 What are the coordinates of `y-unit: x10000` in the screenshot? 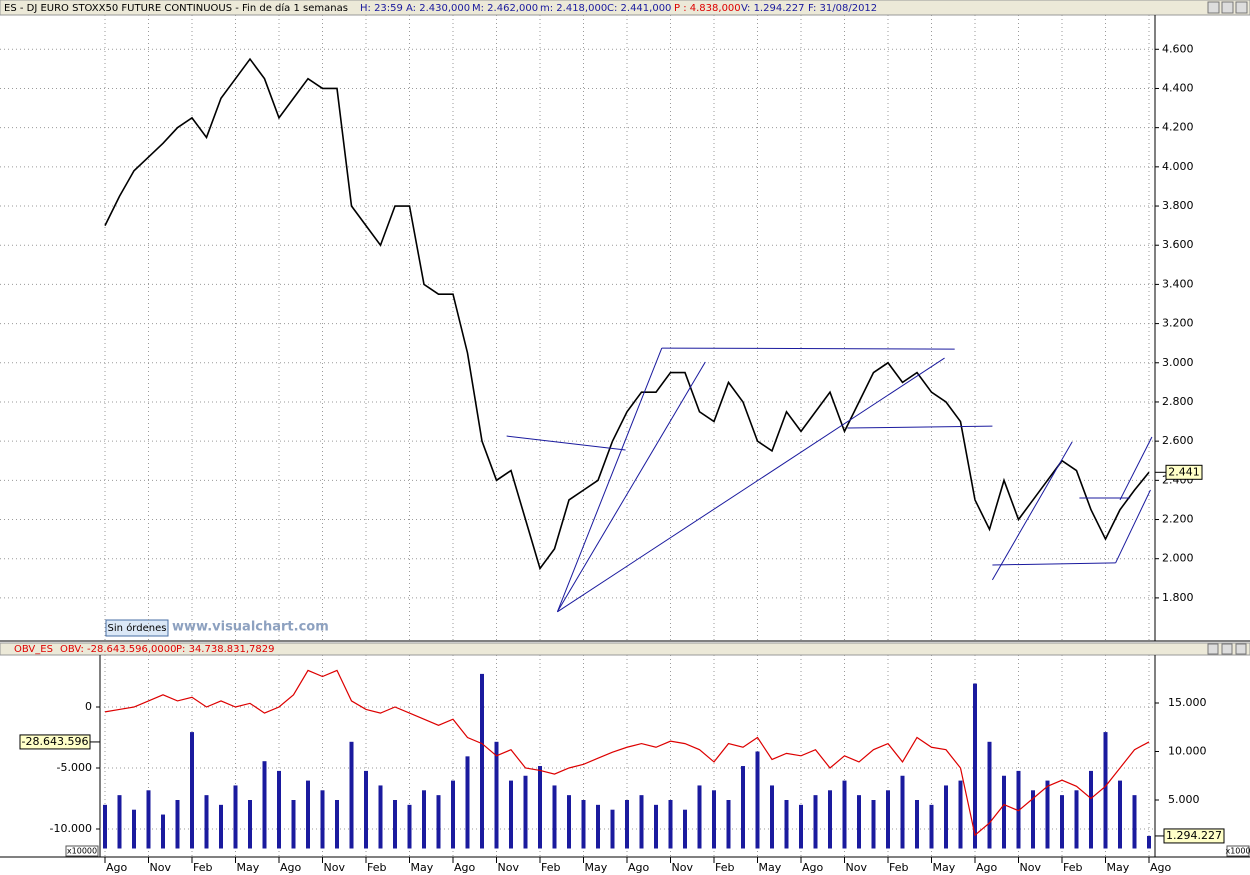 It's located at (82, 851).